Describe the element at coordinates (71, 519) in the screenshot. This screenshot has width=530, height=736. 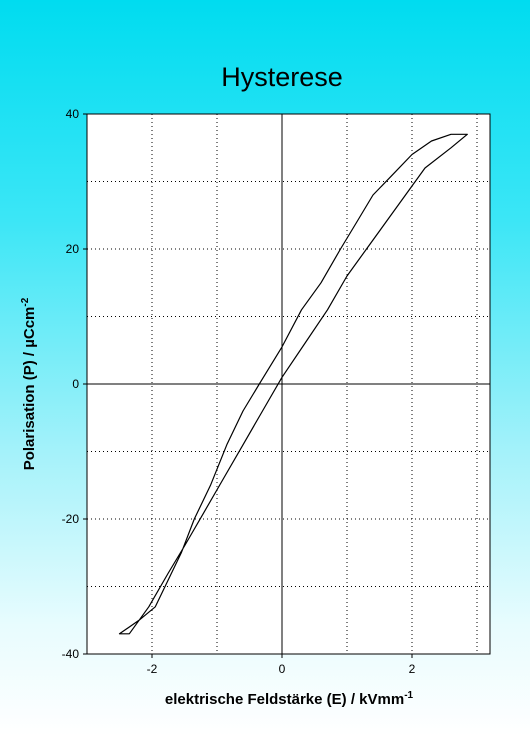
I see `y-tick-label: -20` at that location.